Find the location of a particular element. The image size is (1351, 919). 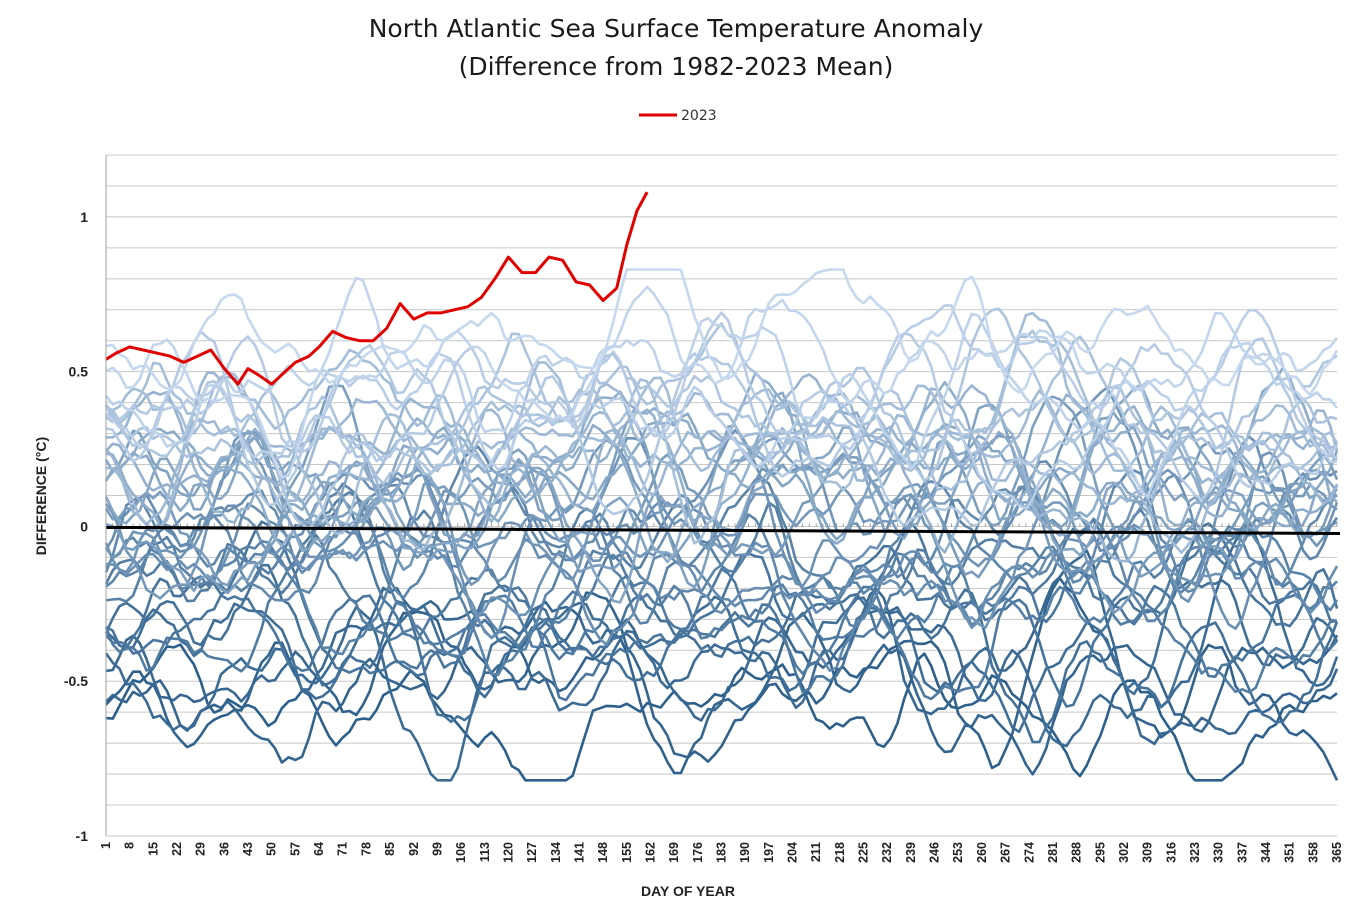

x-tick-label: 302 is located at coordinates (1124, 852).